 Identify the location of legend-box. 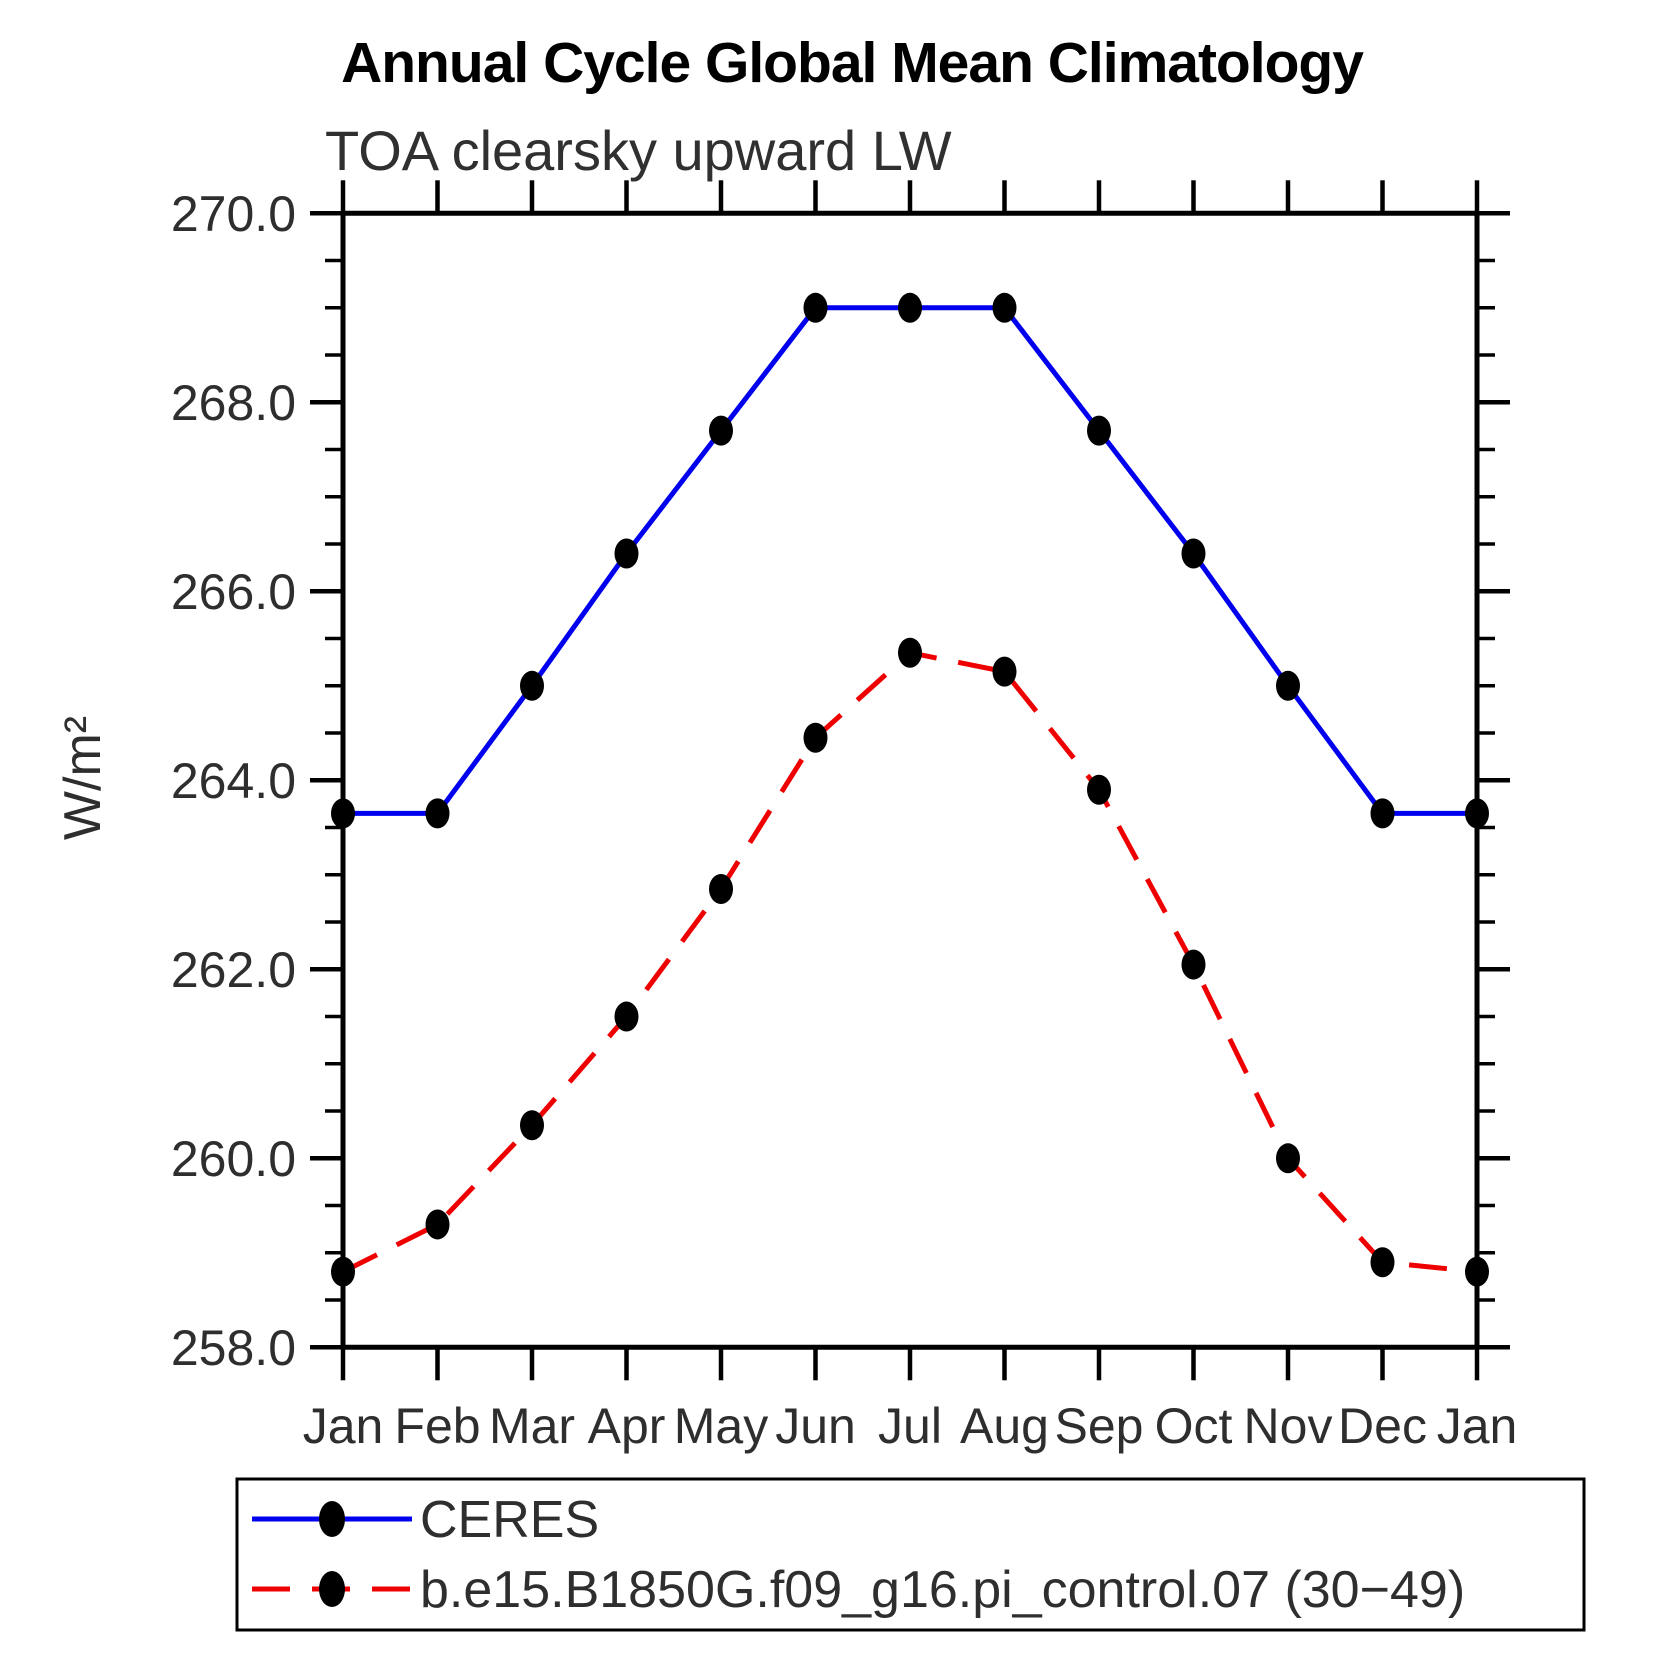
(910, 1554).